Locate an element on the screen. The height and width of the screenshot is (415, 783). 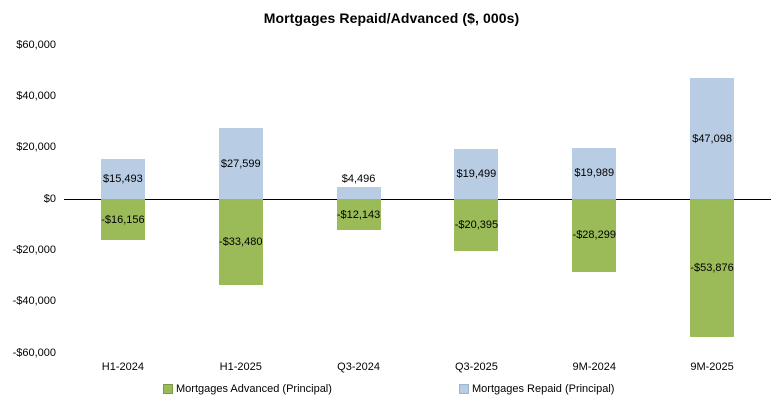
y-axis-tick-label: $0 is located at coordinates (49, 198).